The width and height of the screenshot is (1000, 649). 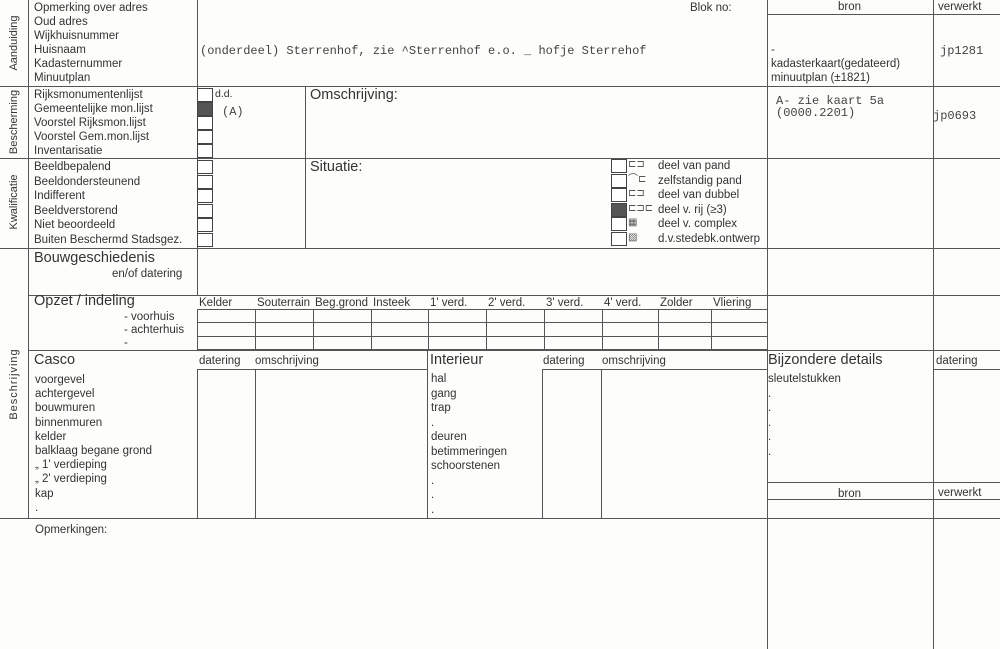 I want to click on verwerkt-value: jp1281, so click(x=962, y=51).